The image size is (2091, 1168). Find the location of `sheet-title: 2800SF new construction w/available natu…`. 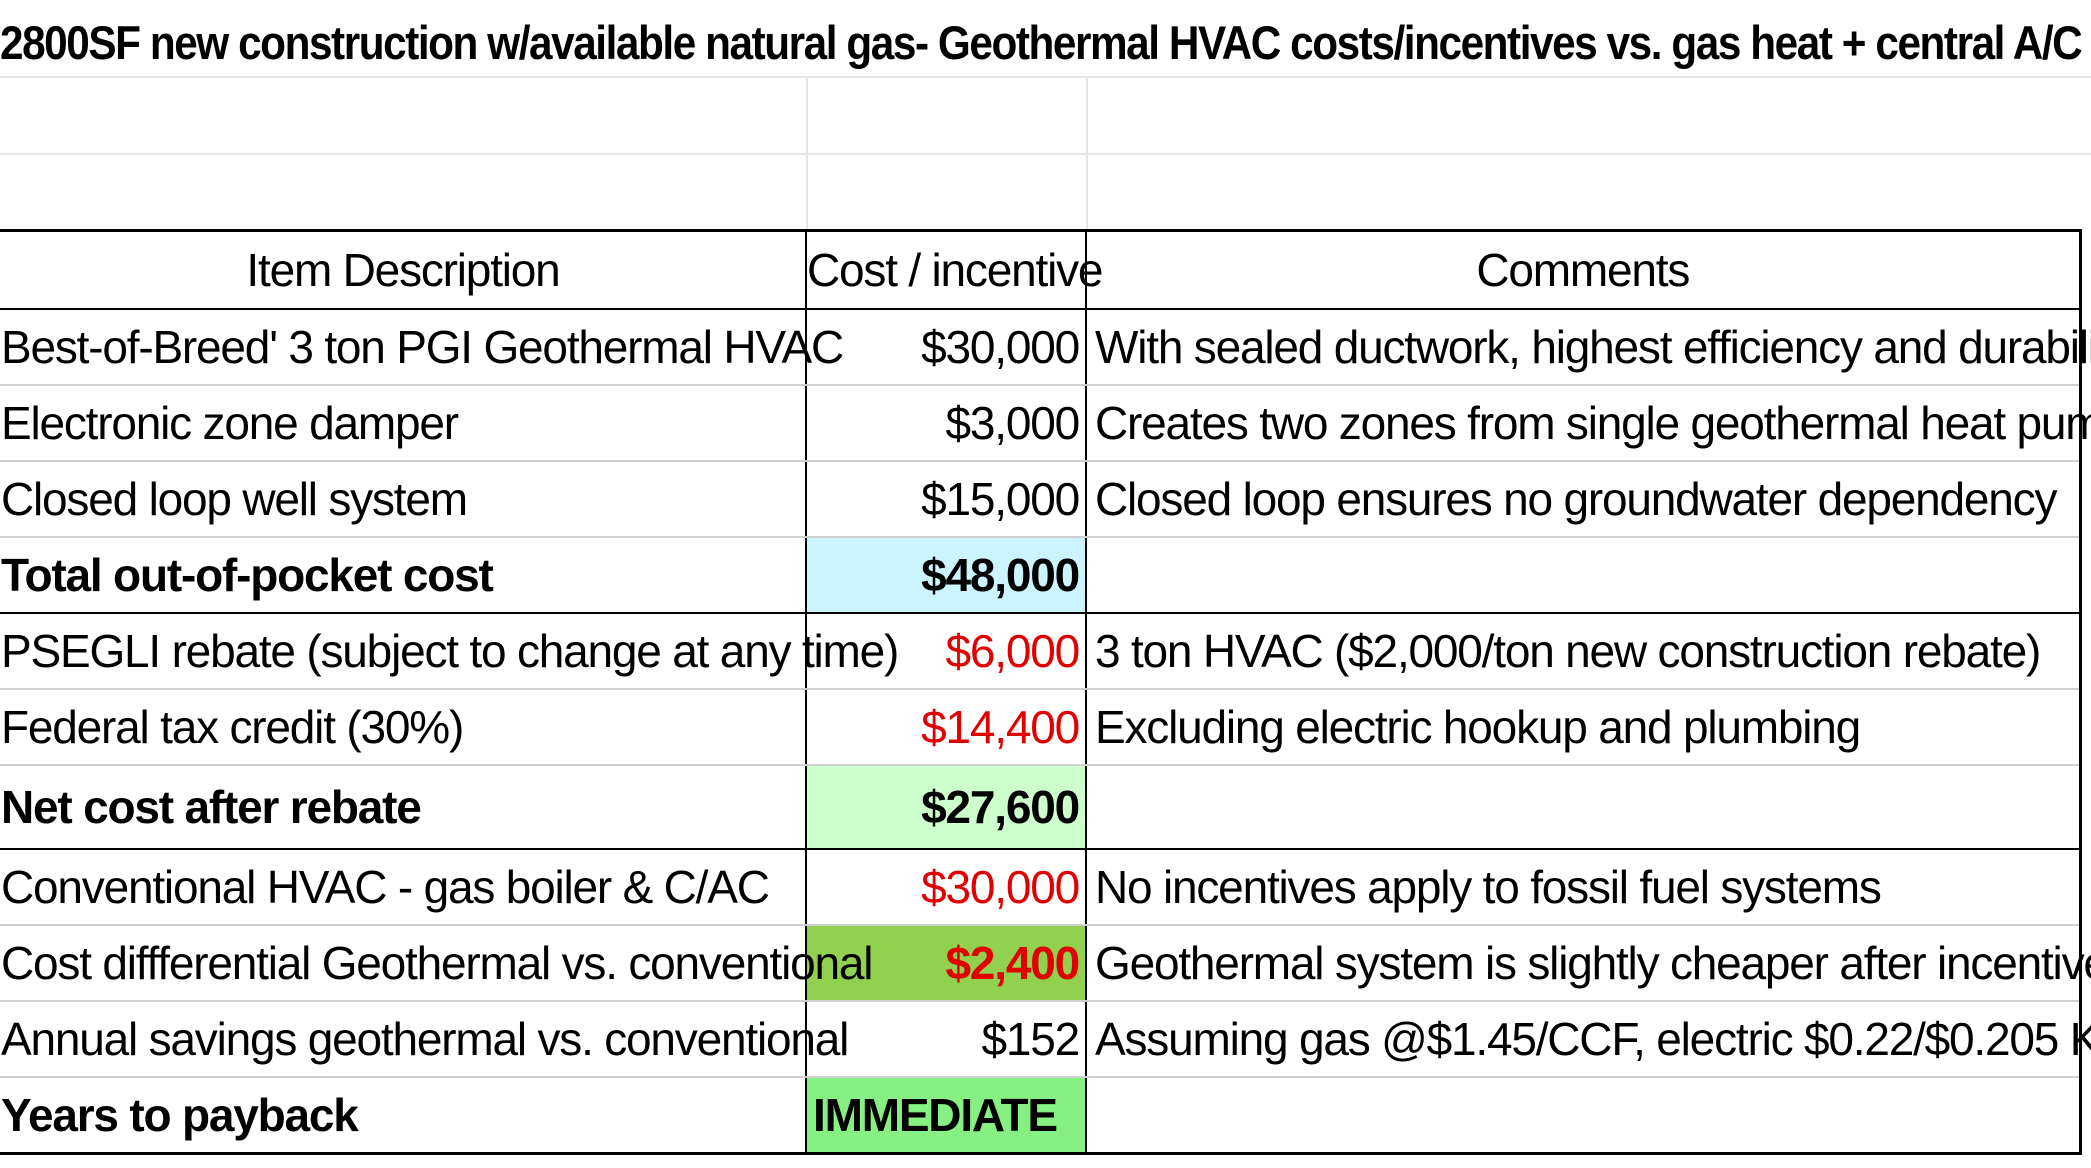

sheet-title: 2800SF new construction w/available natu… is located at coordinates (1041, 42).